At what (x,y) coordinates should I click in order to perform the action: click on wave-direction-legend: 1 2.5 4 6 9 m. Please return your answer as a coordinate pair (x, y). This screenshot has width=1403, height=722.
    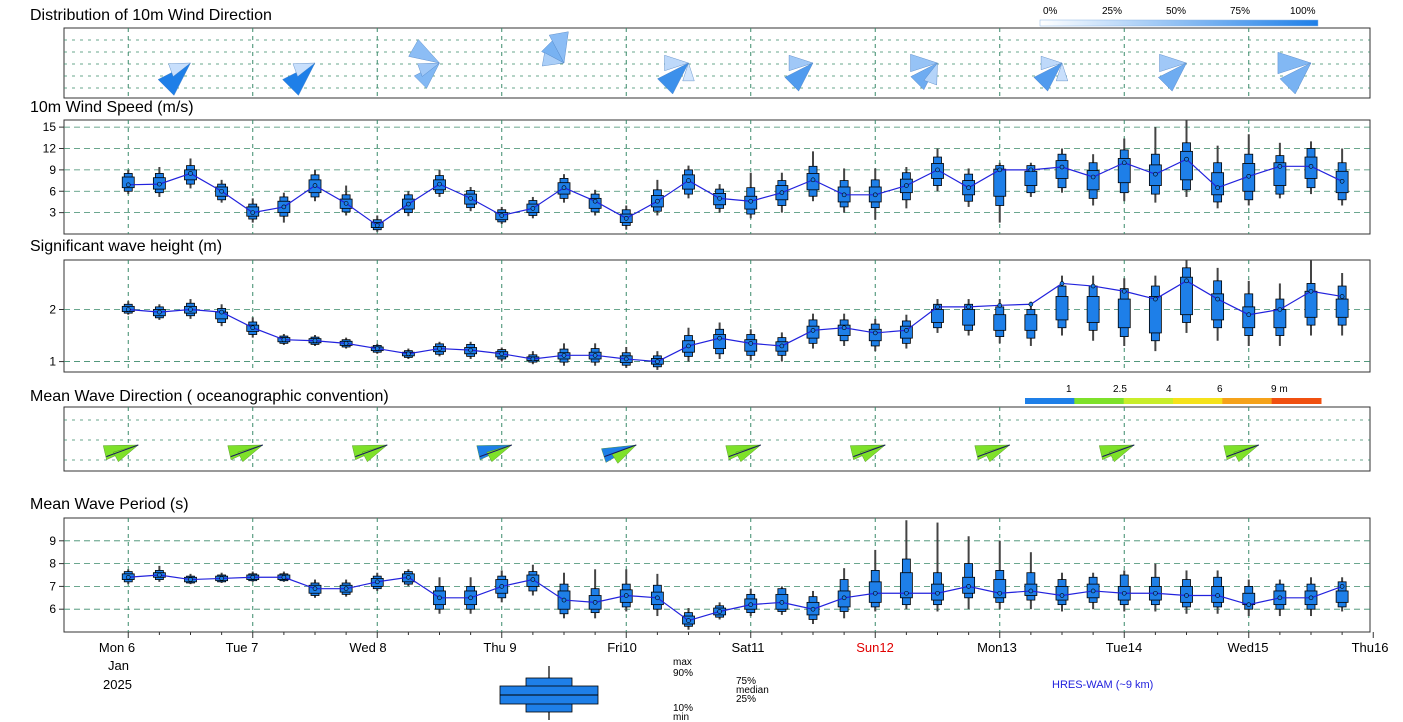
    Looking at the image, I should click on (1173, 394).